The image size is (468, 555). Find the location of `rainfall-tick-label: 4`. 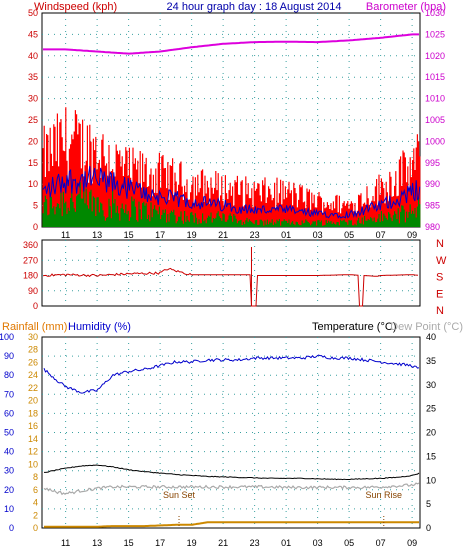

rainfall-tick-label: 4 is located at coordinates (35, 503).